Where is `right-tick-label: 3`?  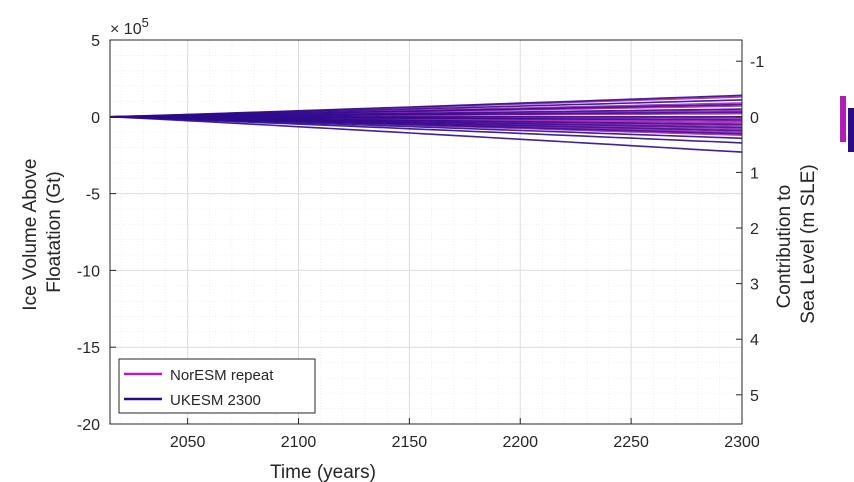 right-tick-label: 3 is located at coordinates (754, 285).